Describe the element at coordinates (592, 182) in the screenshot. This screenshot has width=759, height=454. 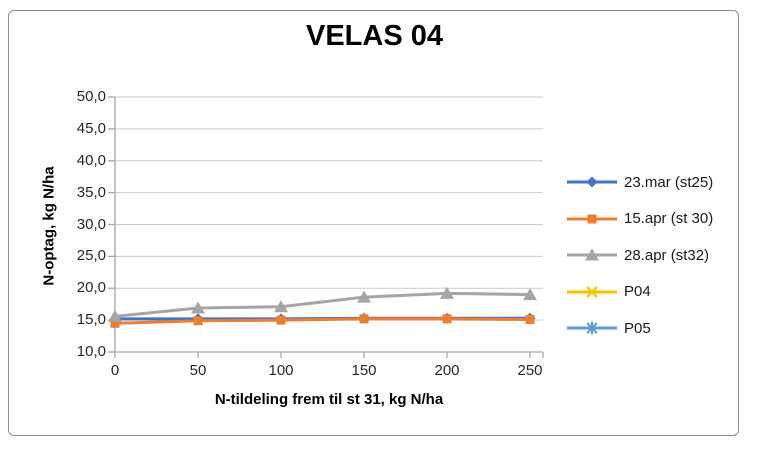
I see `diamond-marker-legend-icon` at that location.